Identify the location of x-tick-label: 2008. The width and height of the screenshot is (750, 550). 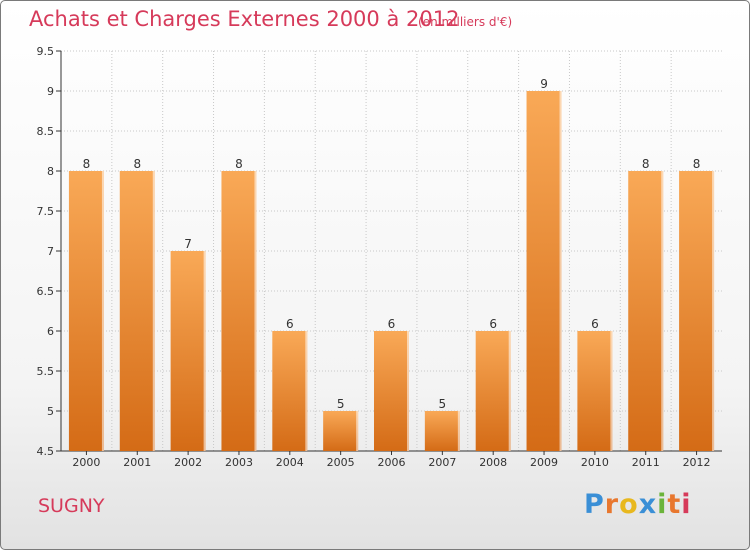
(493, 462).